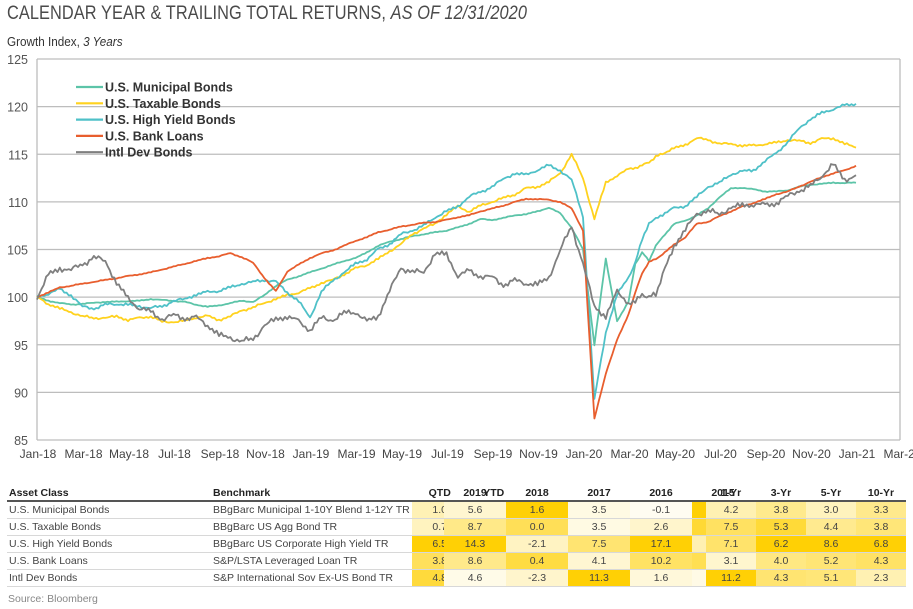  I want to click on benchmark: BBgBarc US Agg Bond TR, so click(311, 527).